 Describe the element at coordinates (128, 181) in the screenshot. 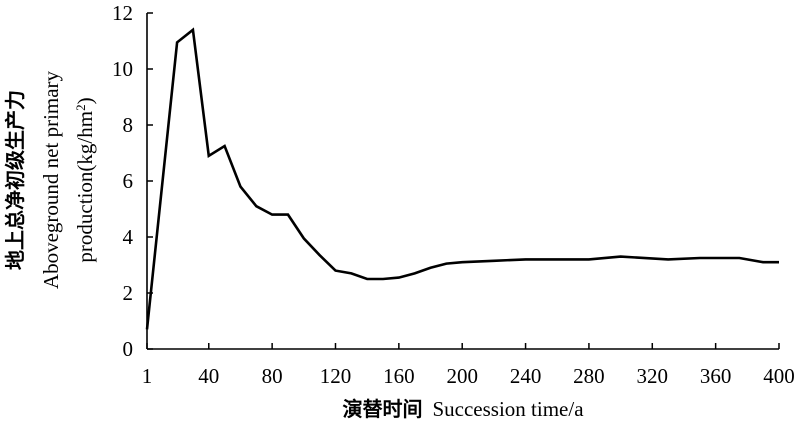

I see `y-tick-label: 6` at that location.